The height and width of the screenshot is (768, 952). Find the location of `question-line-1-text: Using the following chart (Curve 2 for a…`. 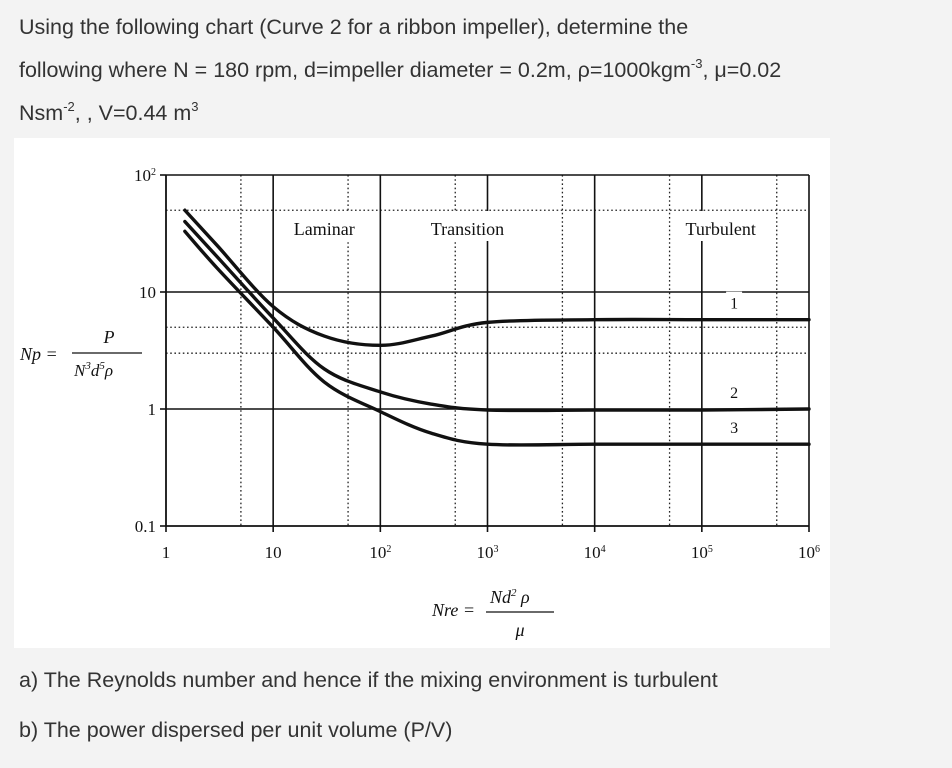

question-line-1-text: Using the following chart (Curve 2 for a… is located at coordinates (354, 27).